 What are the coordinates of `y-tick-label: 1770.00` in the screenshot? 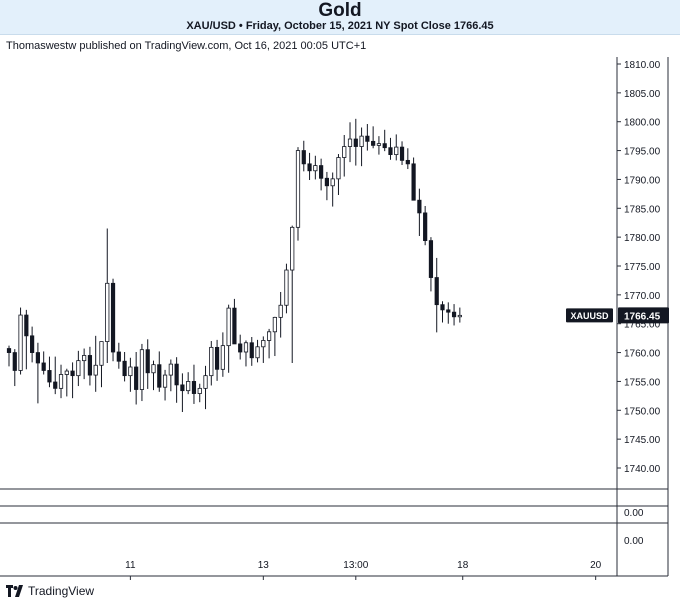 It's located at (642, 296).